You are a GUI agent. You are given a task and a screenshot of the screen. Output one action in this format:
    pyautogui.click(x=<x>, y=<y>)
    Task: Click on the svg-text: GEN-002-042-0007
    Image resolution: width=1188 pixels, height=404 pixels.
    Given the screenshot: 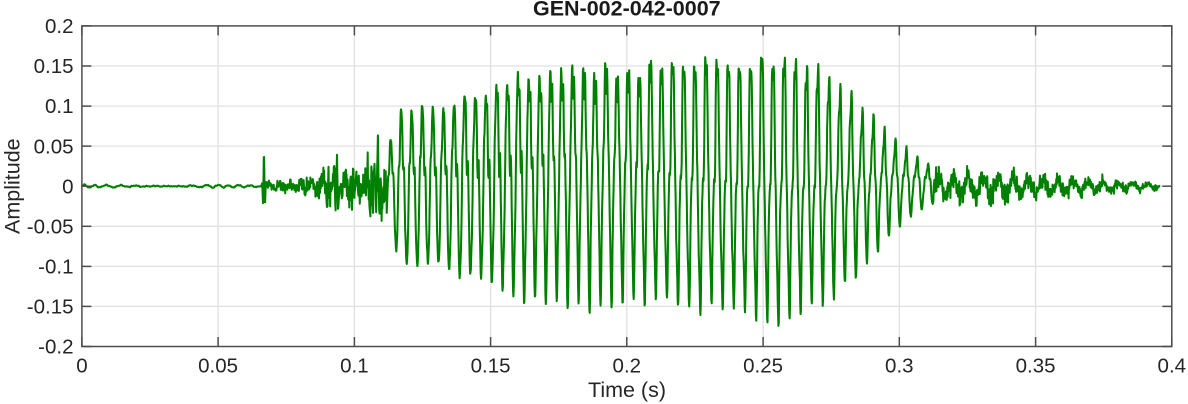 What is the action you would take?
    pyautogui.click(x=627, y=10)
    